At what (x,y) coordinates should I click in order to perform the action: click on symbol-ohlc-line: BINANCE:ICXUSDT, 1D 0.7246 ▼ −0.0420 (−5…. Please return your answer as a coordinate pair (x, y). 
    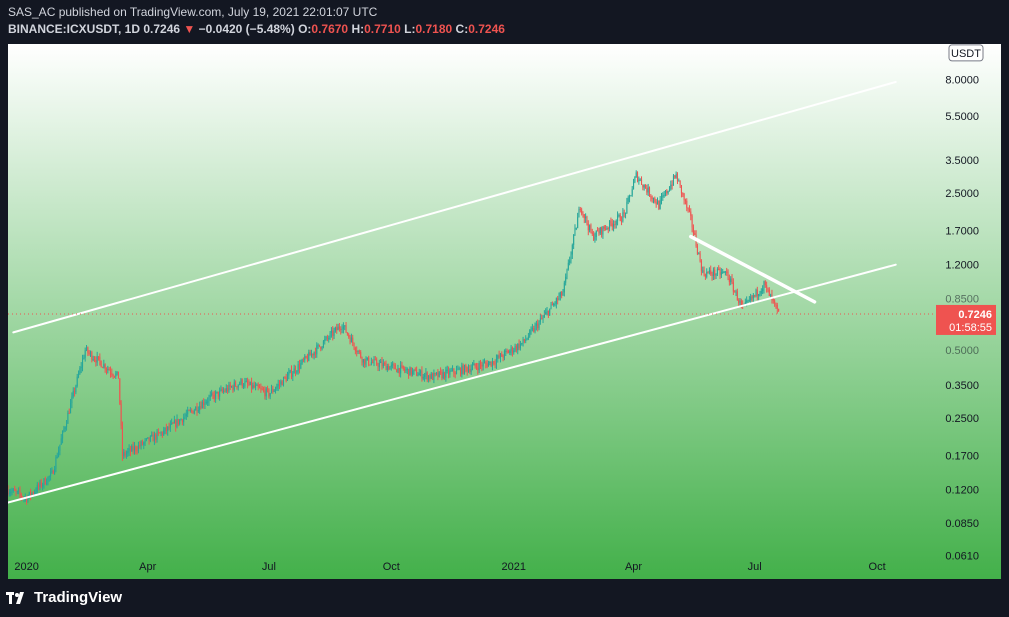
    Looking at the image, I should click on (256, 29).